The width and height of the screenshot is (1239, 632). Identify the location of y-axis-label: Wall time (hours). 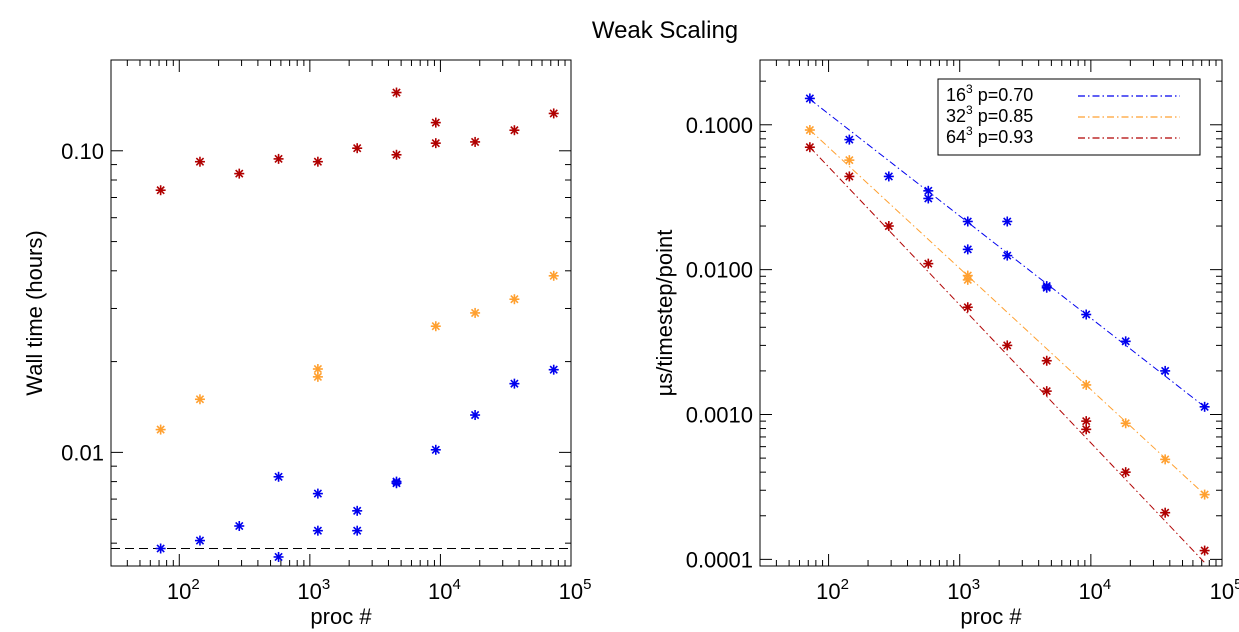
(34, 312).